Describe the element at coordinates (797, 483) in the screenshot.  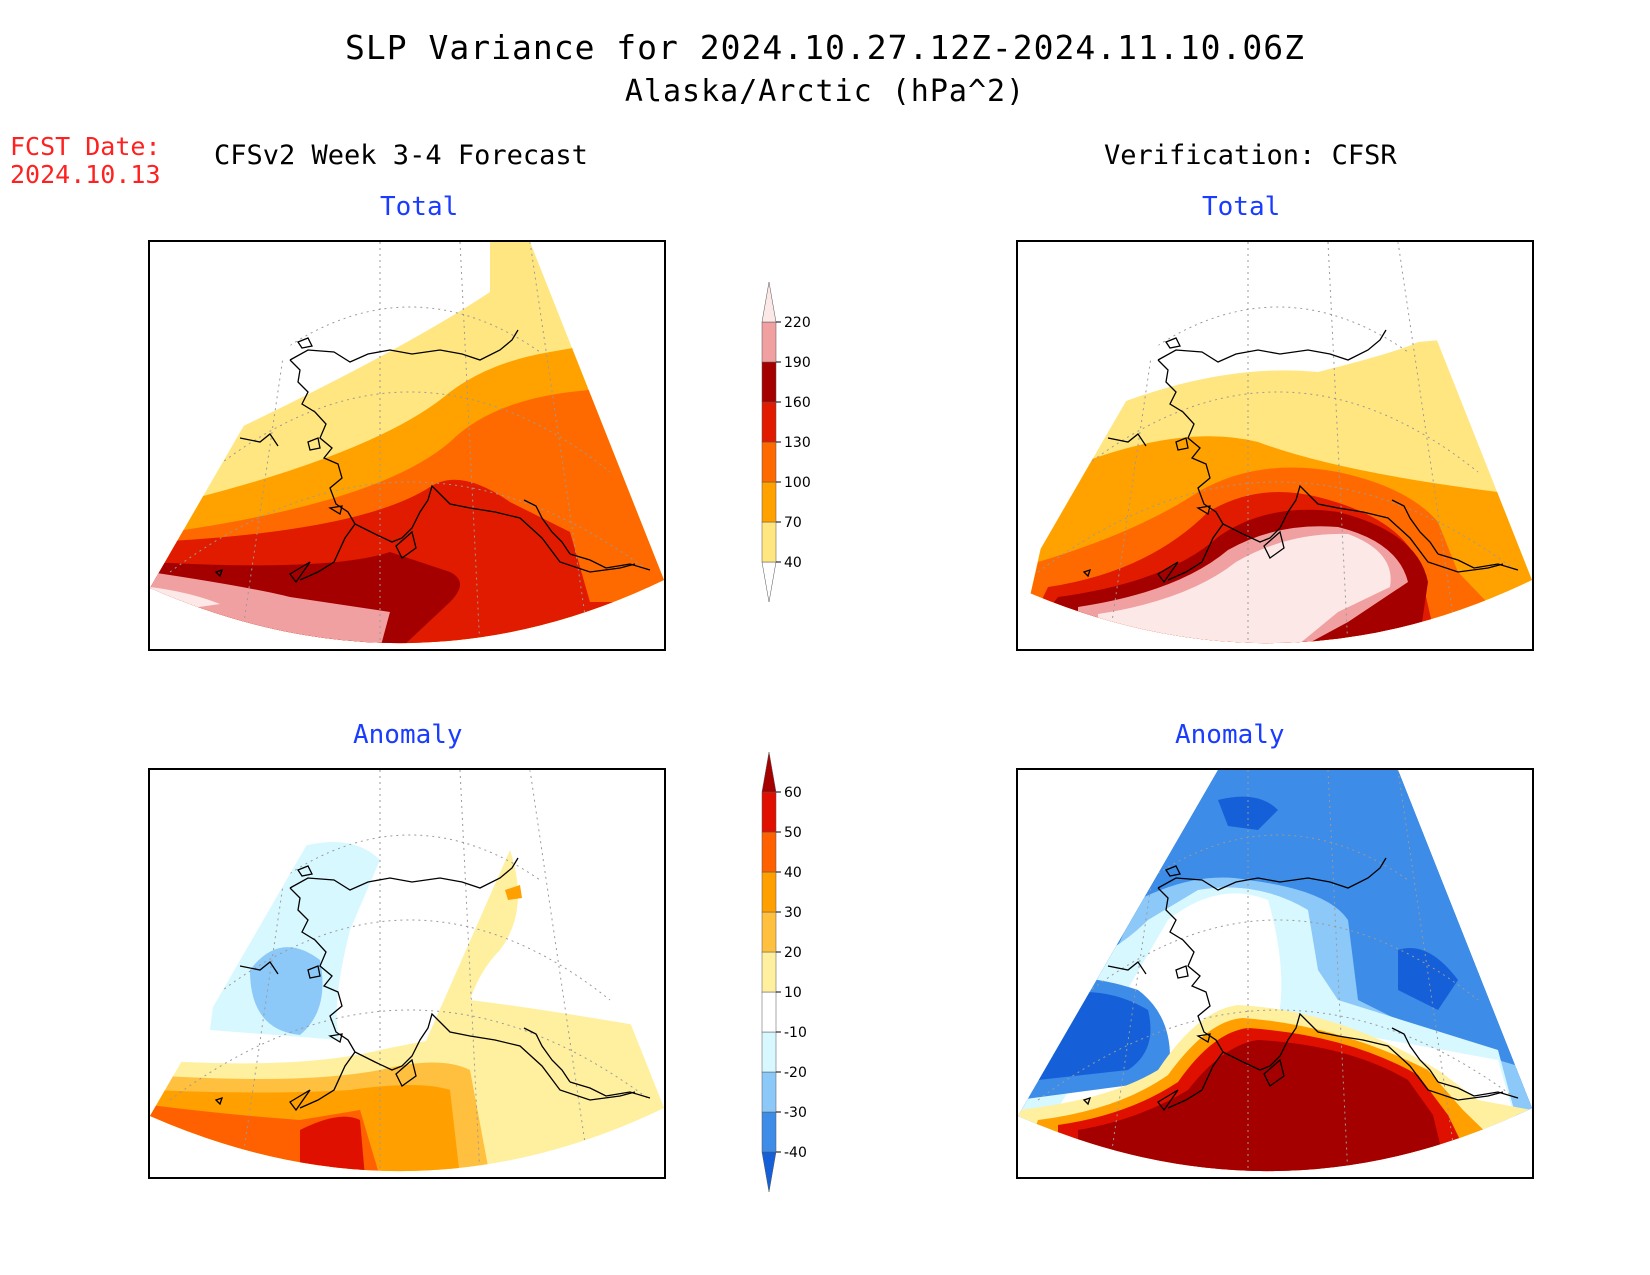
I see `total-colorbar-tick-label: 100` at that location.